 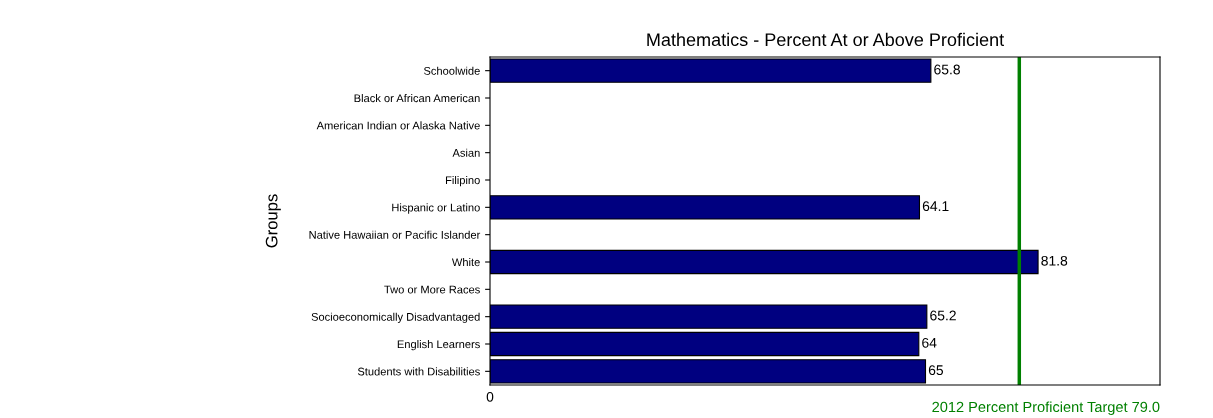 I want to click on y-tick-label: Hispanic or Latino, so click(x=436, y=208).